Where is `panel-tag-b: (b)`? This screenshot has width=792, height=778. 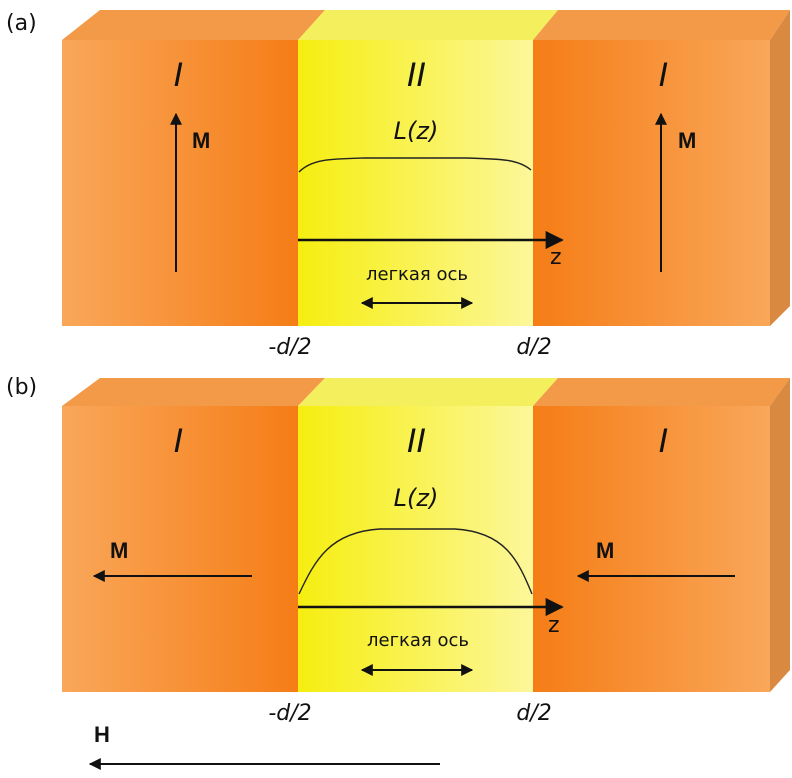 panel-tag-b: (b) is located at coordinates (21, 387).